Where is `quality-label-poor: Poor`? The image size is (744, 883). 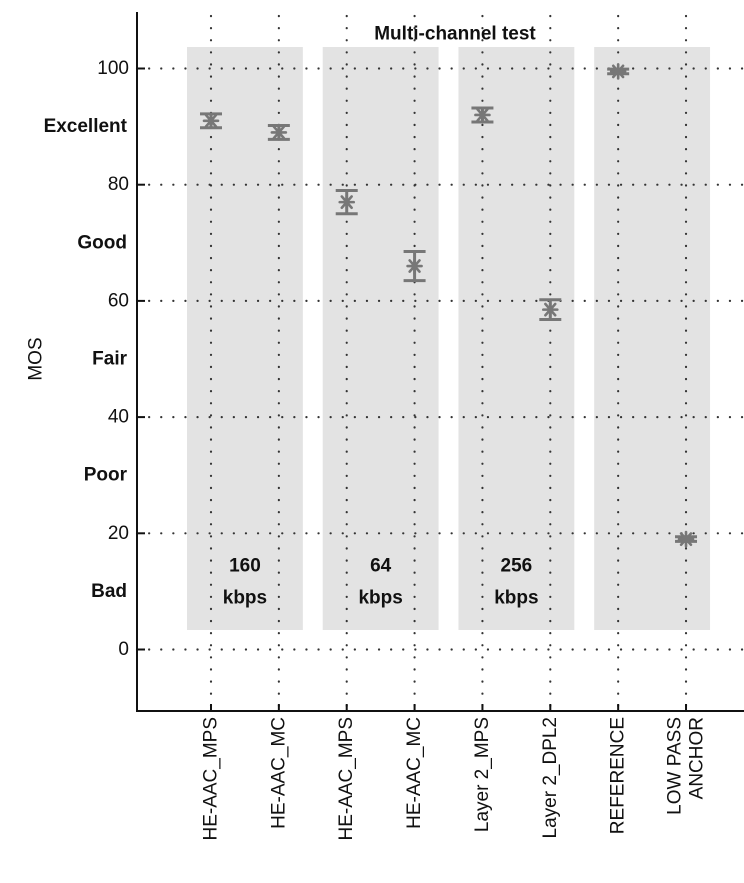
quality-label-poor: Poor is located at coordinates (106, 475).